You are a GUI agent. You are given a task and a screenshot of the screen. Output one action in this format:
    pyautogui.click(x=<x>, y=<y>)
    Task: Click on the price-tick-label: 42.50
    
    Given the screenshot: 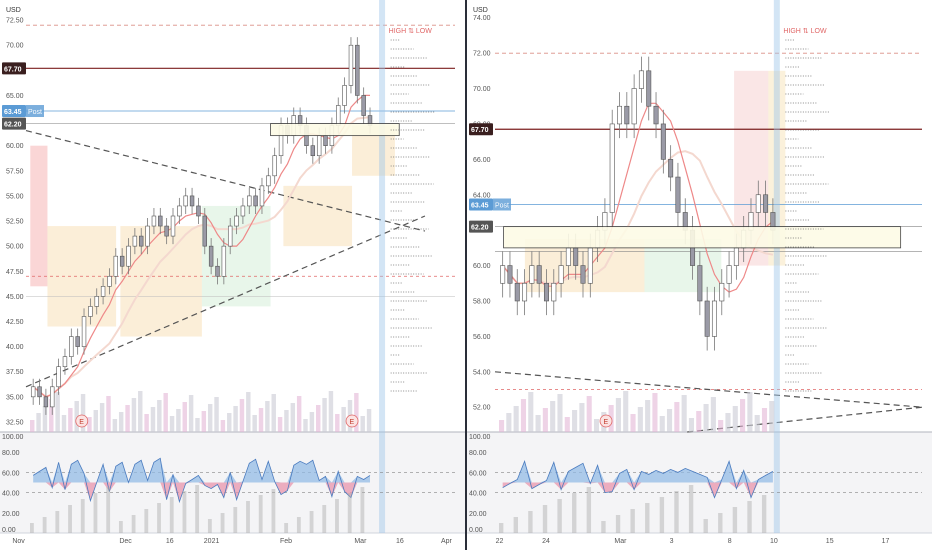 What is the action you would take?
    pyautogui.click(x=15, y=322)
    